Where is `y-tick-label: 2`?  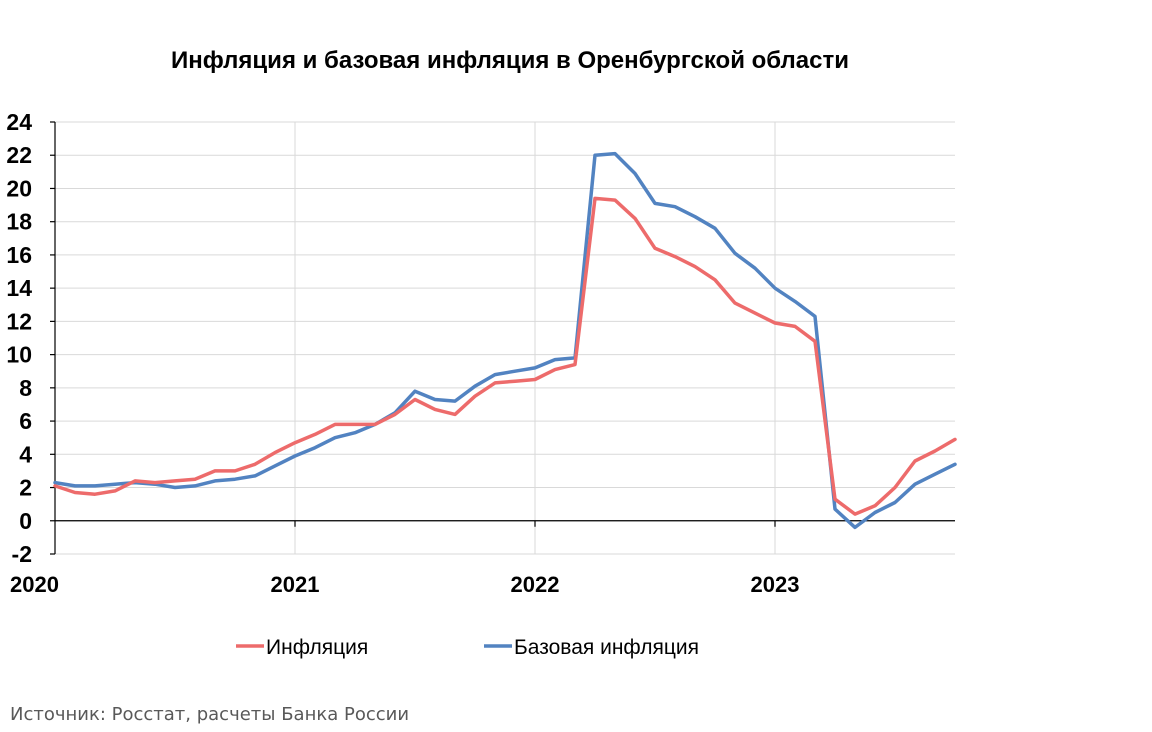 y-tick-label: 2 is located at coordinates (25, 488).